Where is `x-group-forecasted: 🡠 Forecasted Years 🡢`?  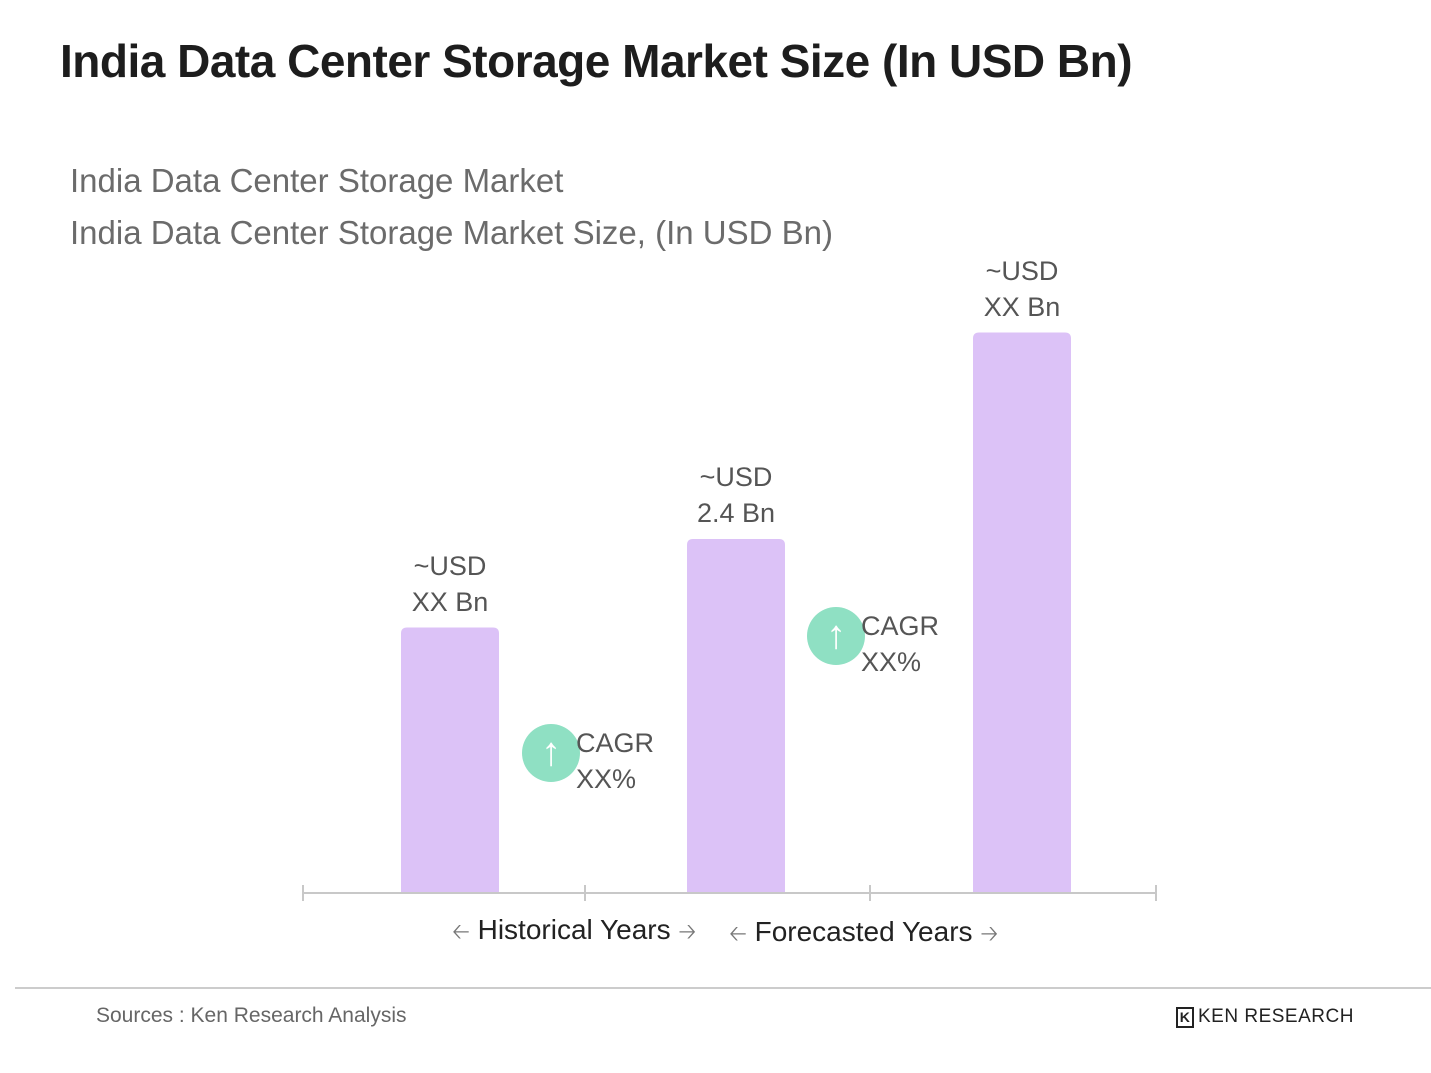
x-group-forecasted: 🡠 Forecasted Years 🡢 is located at coordinates (863, 935).